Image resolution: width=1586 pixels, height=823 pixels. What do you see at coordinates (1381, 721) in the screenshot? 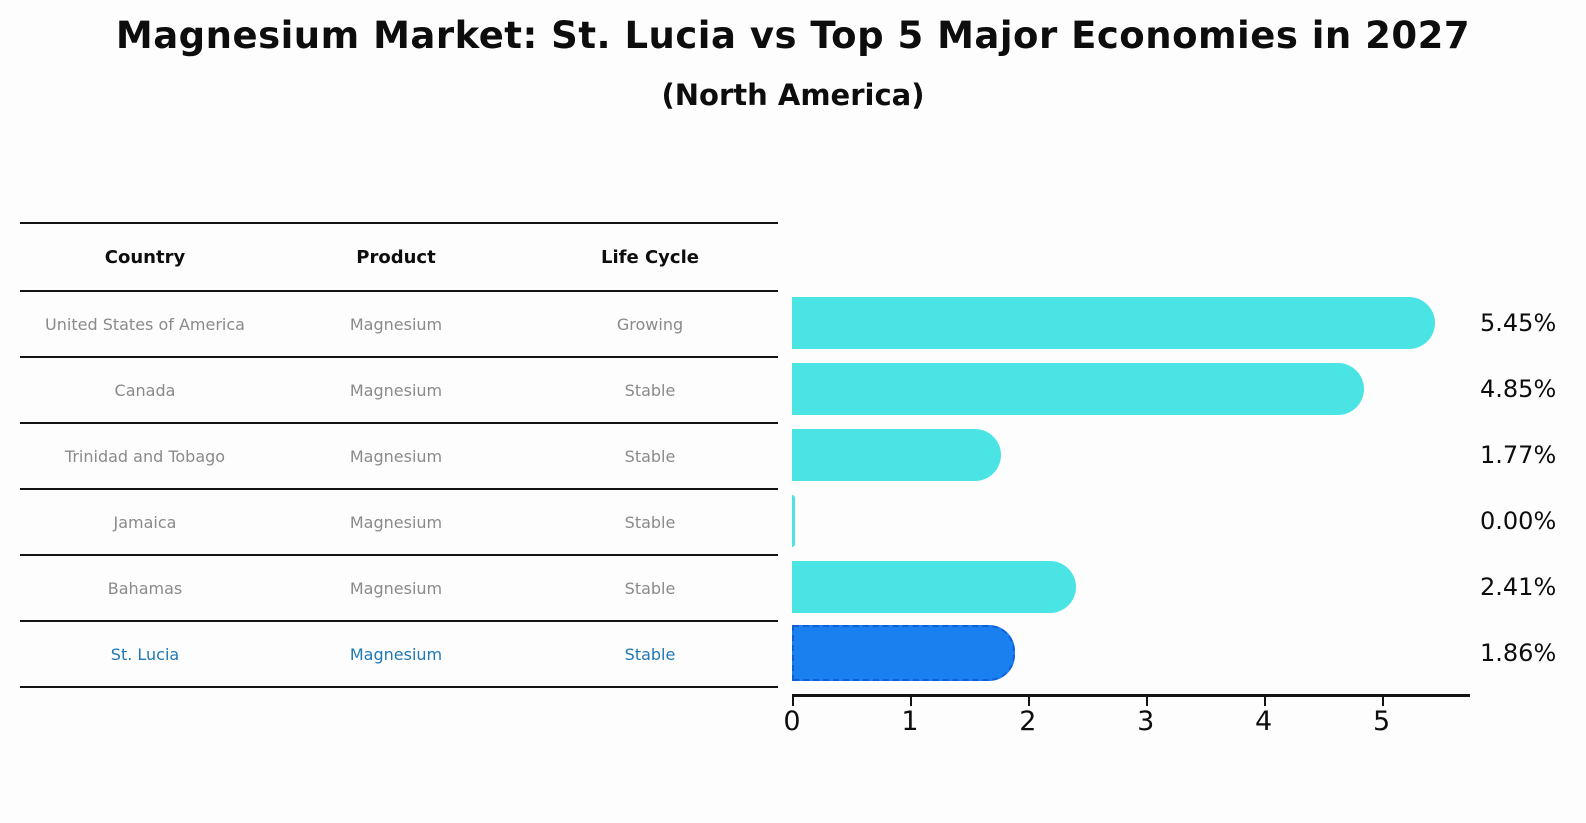
I see `x-tick-label: 5` at bounding box center [1381, 721].